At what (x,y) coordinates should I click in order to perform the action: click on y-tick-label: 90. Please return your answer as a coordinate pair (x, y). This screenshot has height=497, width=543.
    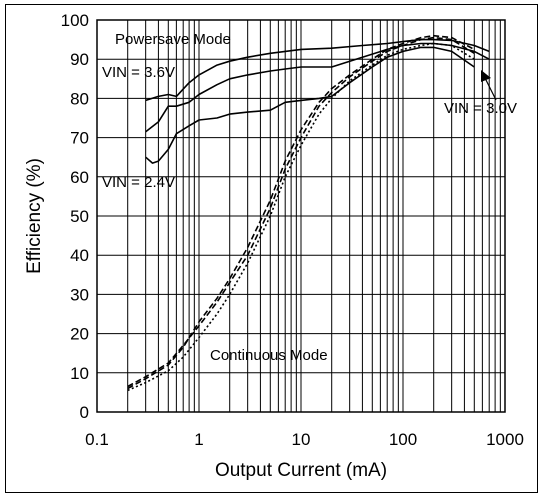
    Looking at the image, I should click on (79, 59).